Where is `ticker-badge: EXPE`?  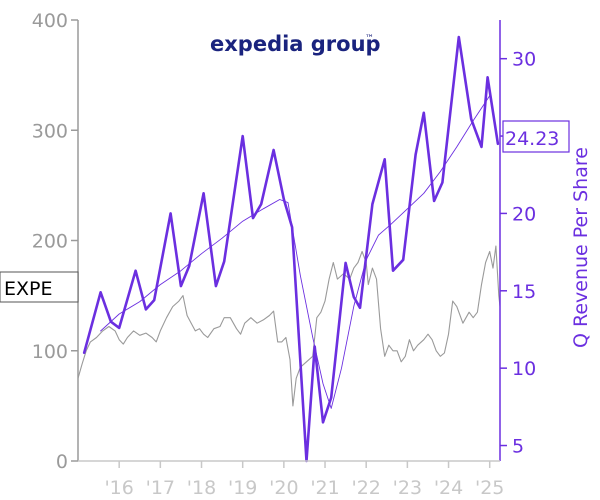 ticker-badge: EXPE is located at coordinates (39, 287).